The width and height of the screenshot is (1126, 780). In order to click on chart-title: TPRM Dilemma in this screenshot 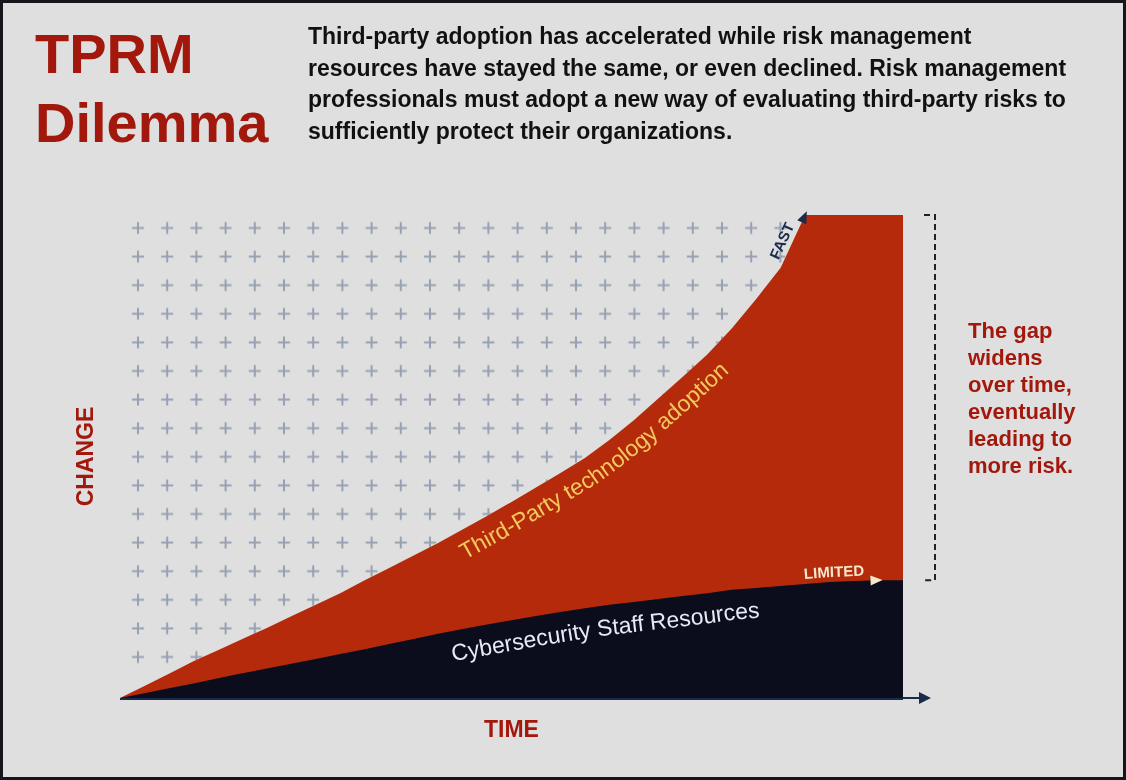, I will do `click(152, 88)`.